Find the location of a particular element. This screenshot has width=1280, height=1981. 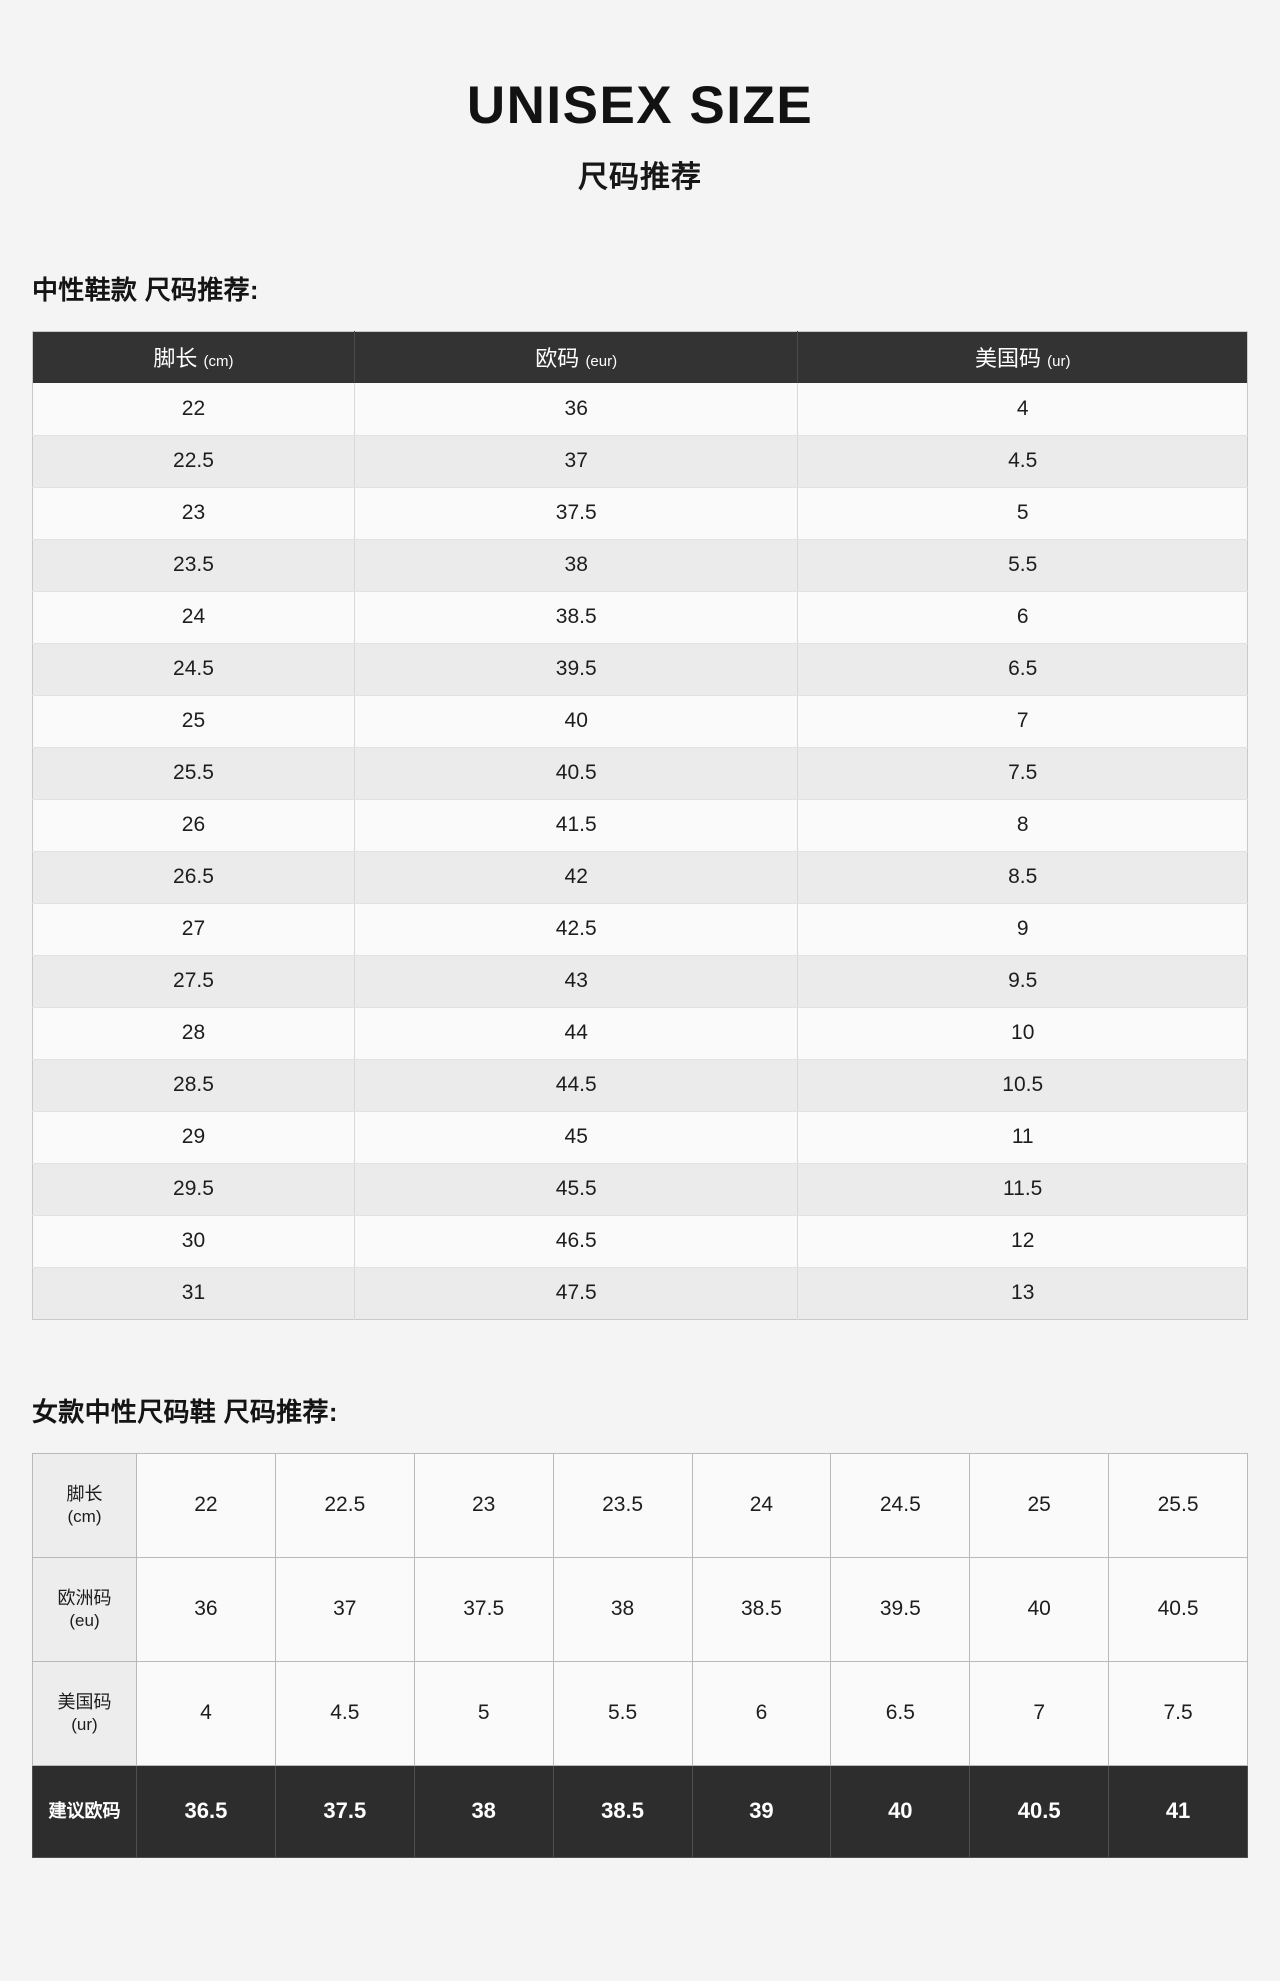

cell-foot-length: 27 is located at coordinates (193, 929).